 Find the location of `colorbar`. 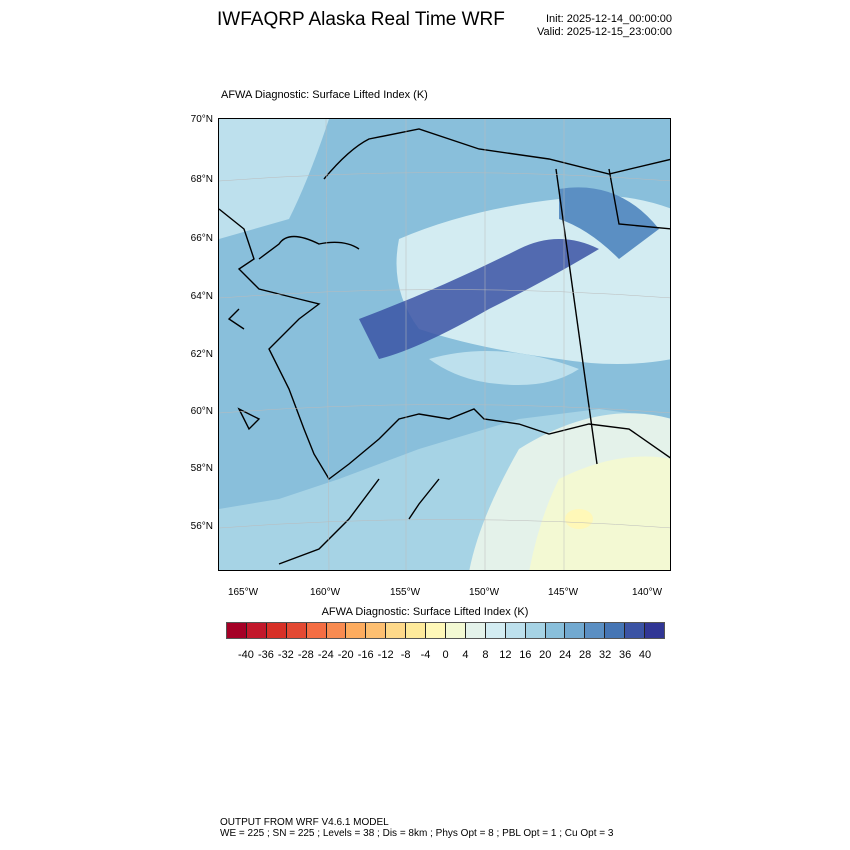

colorbar is located at coordinates (445, 630).